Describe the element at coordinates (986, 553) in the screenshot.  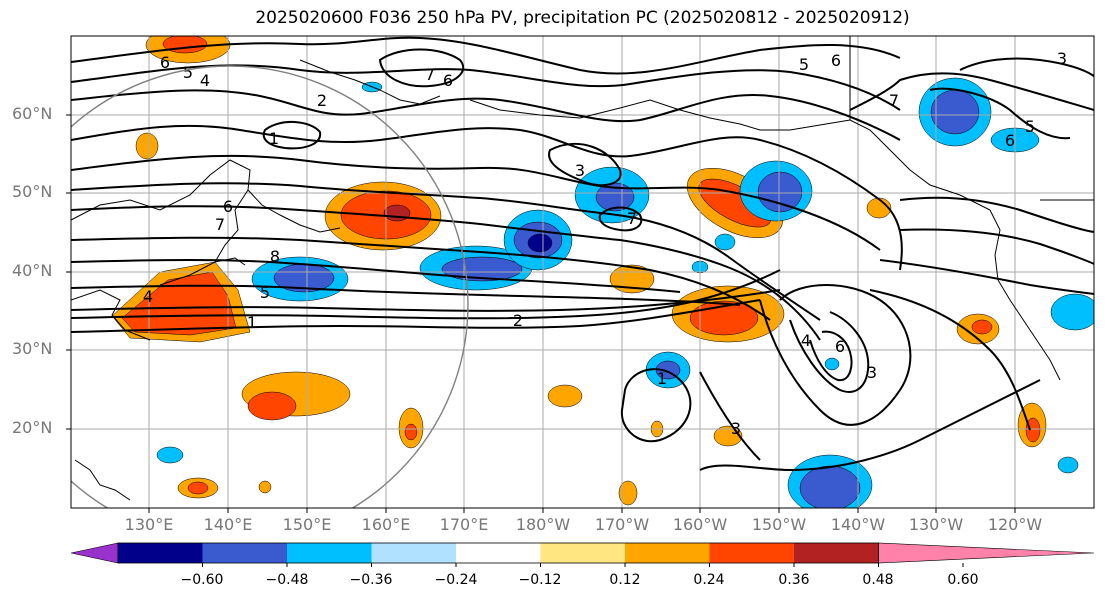
I see `colorbar-extend-high` at that location.